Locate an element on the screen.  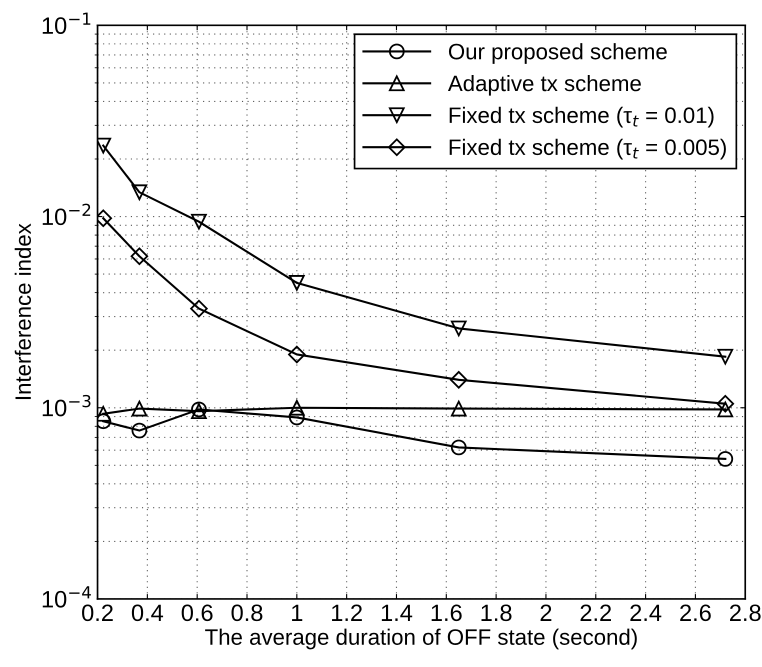
x-tick-label: 1 is located at coordinates (297, 612).